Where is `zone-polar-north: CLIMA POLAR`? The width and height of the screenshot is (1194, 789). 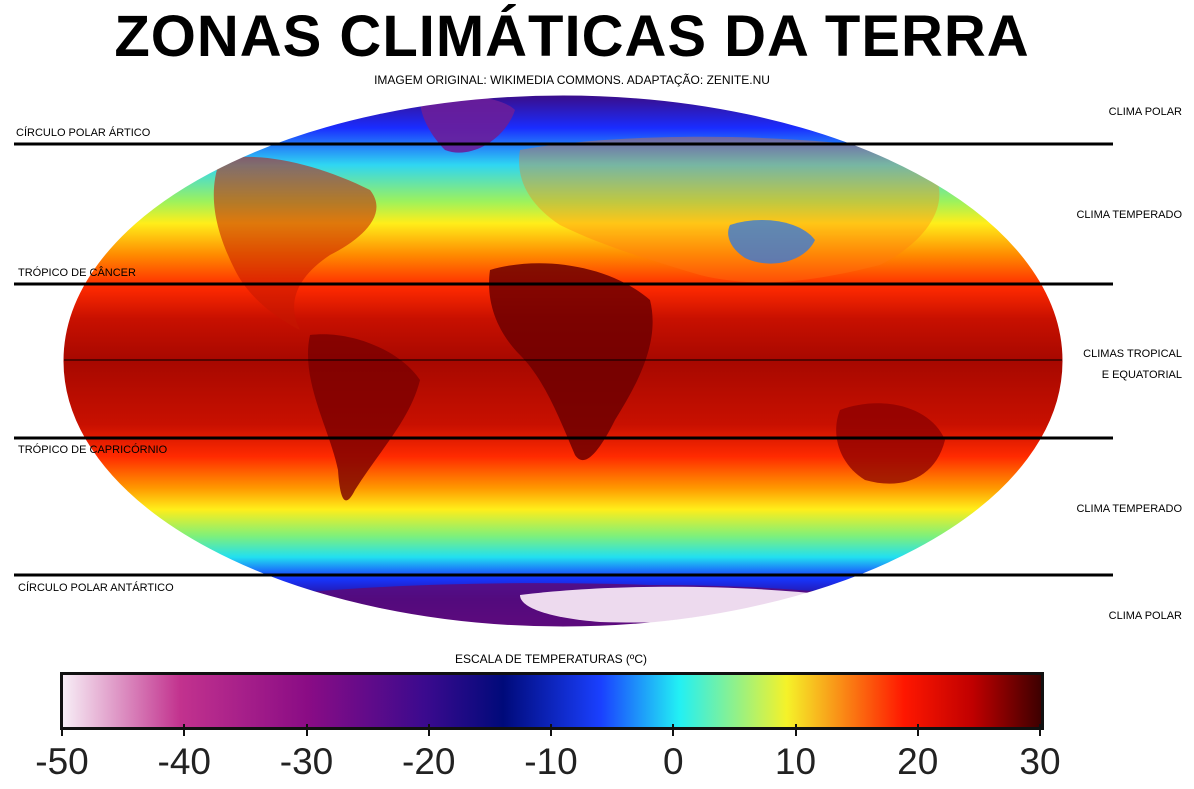
zone-polar-north: CLIMA POLAR is located at coordinates (1145, 112).